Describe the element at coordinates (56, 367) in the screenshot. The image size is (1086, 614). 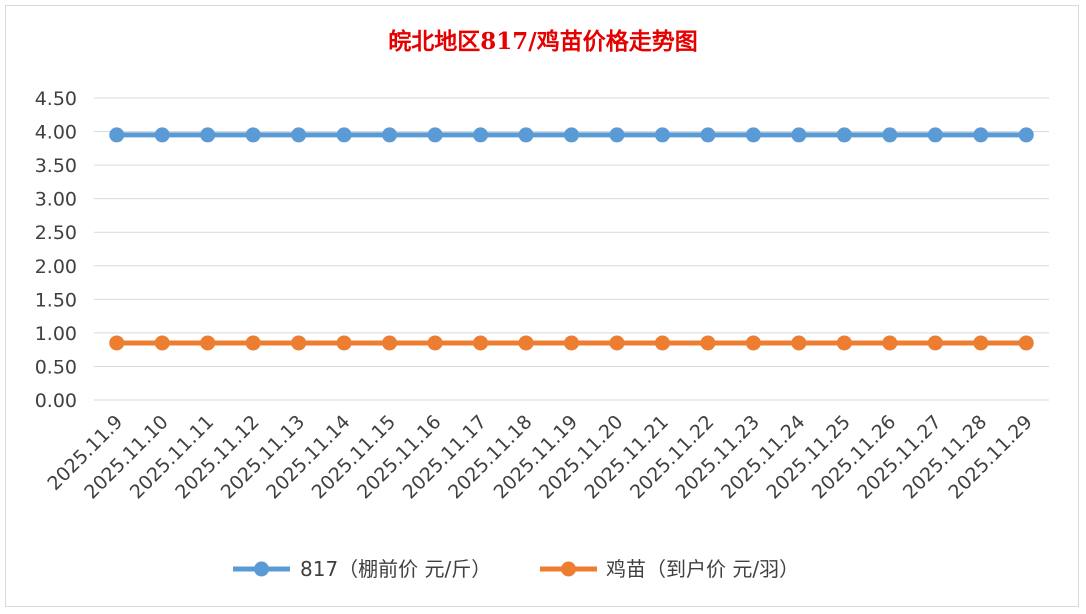
I see `y-tick-label: 0.50` at that location.